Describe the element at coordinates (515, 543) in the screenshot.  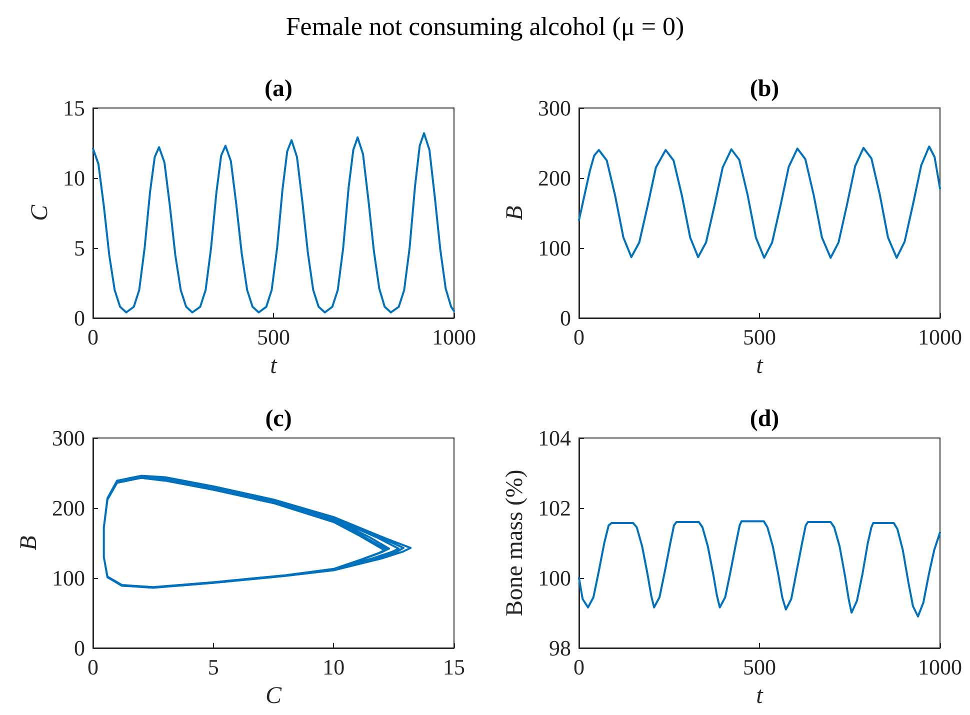
I see `y-axis-title: Bone mass (%)` at that location.